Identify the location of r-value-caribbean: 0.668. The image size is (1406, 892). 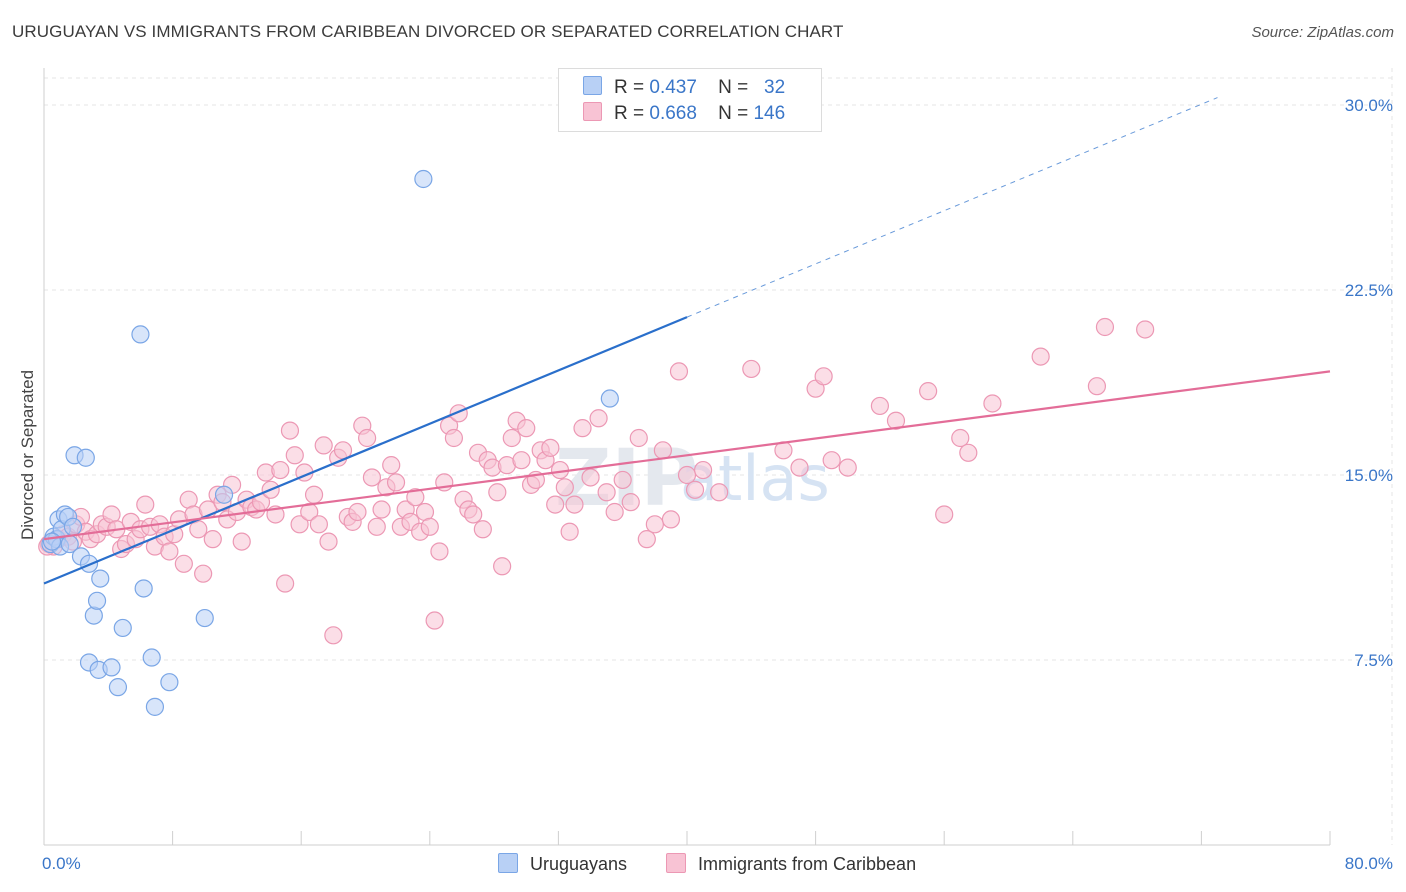
(673, 113).